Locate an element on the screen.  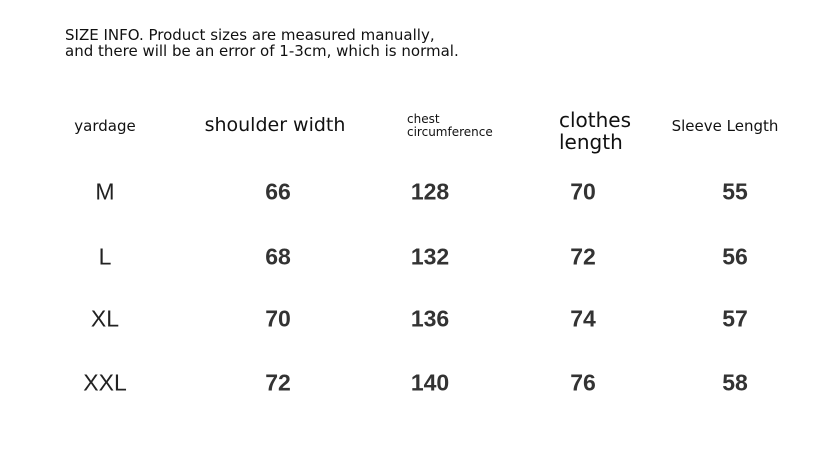
cell-chest-circumference: 132 is located at coordinates (430, 256).